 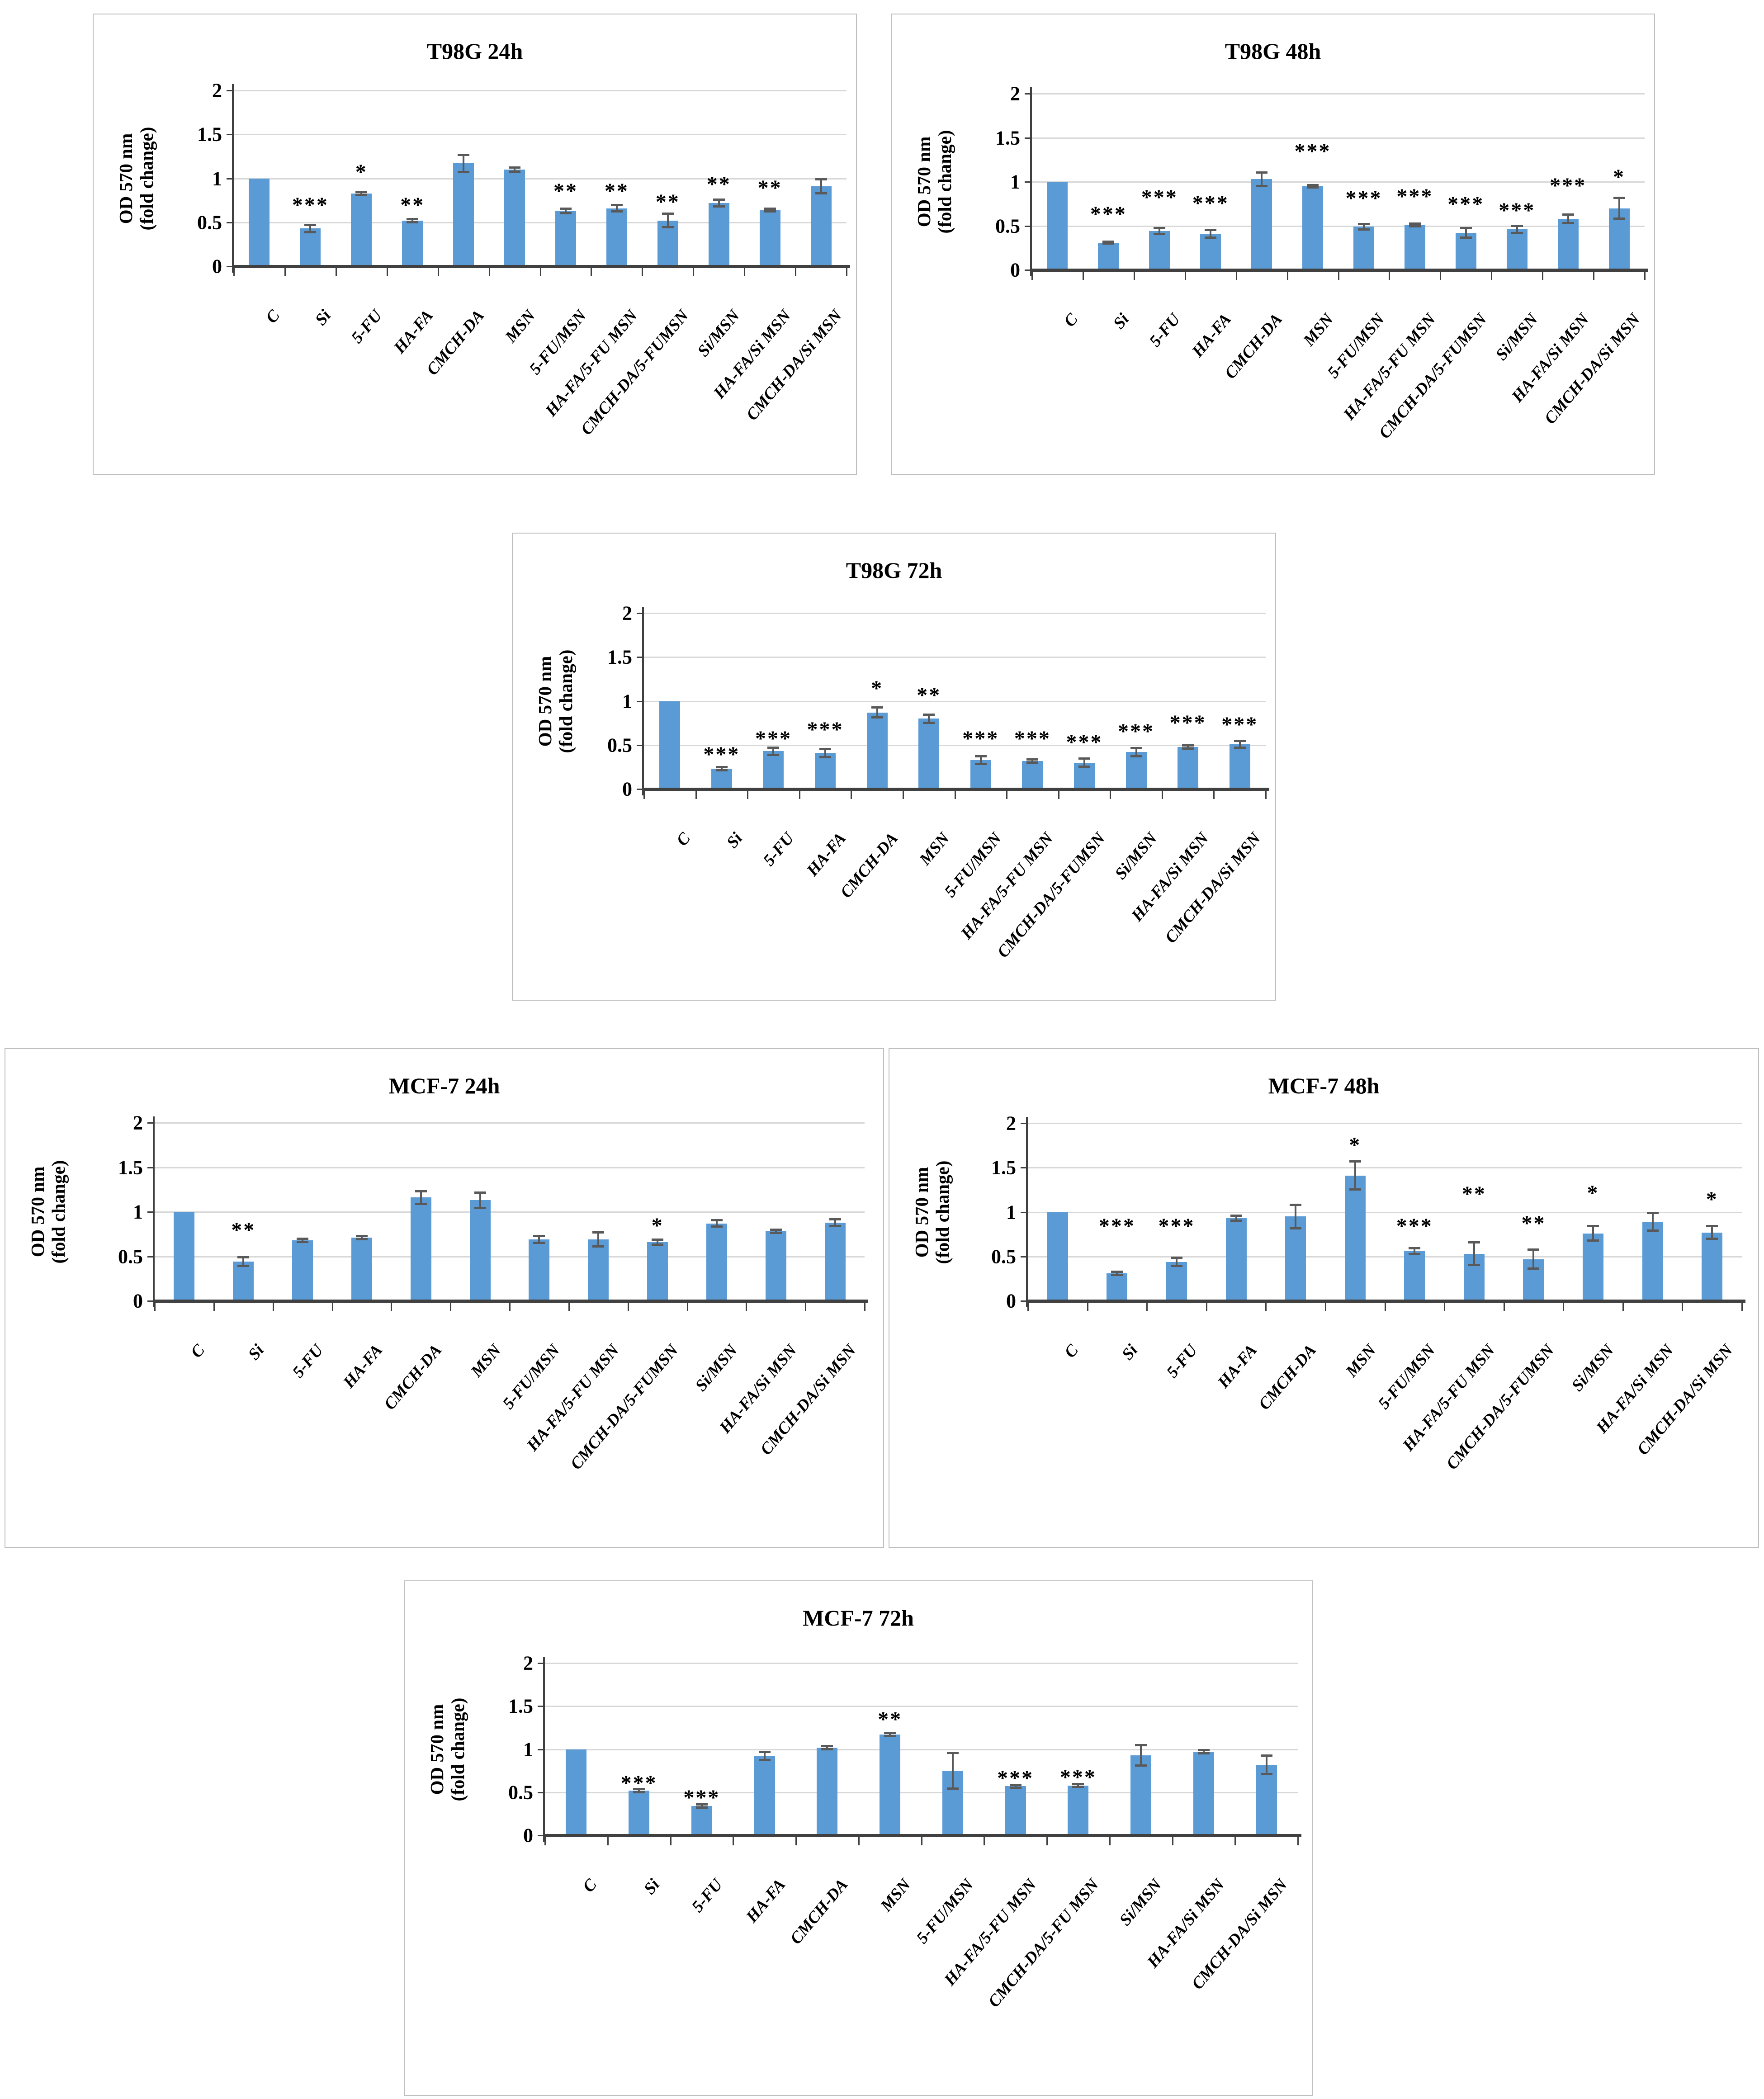 What do you see at coordinates (474, 51) in the screenshot?
I see `chart-title: T98G 24h` at bounding box center [474, 51].